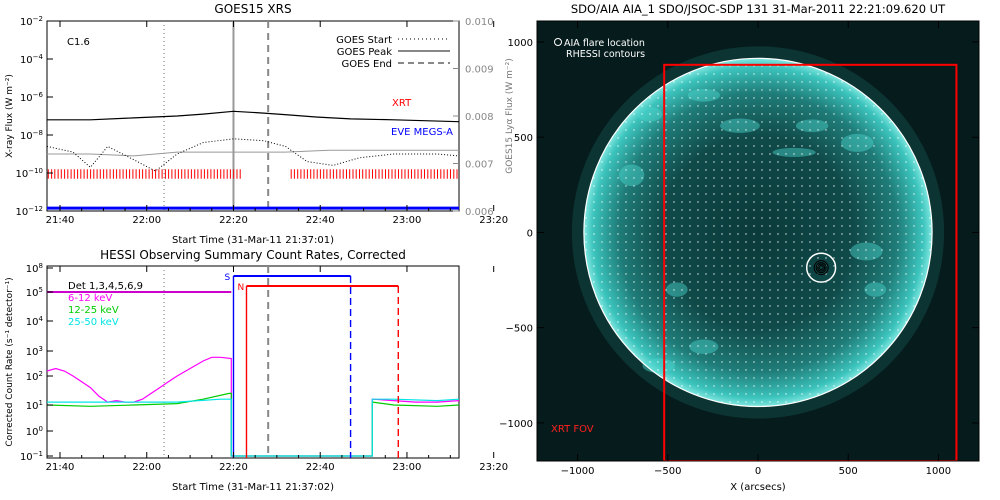 The height and width of the screenshot is (500, 1000). Describe the element at coordinates (572, 429) in the screenshot. I see `aia-fov-label: XRT FOV` at that location.